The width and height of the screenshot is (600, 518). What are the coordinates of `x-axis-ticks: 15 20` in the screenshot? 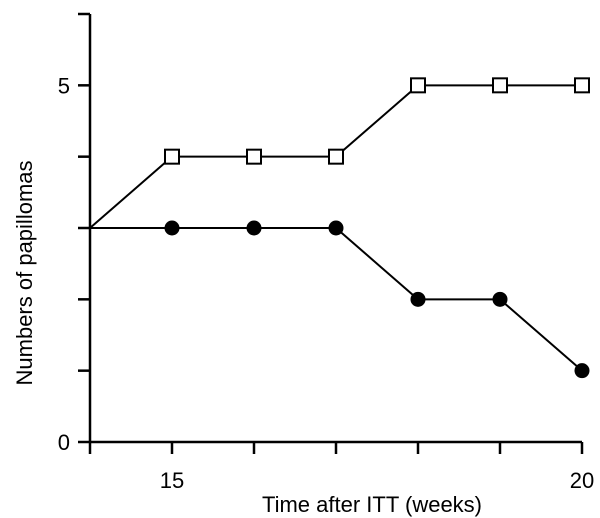 It's located at (341, 467).